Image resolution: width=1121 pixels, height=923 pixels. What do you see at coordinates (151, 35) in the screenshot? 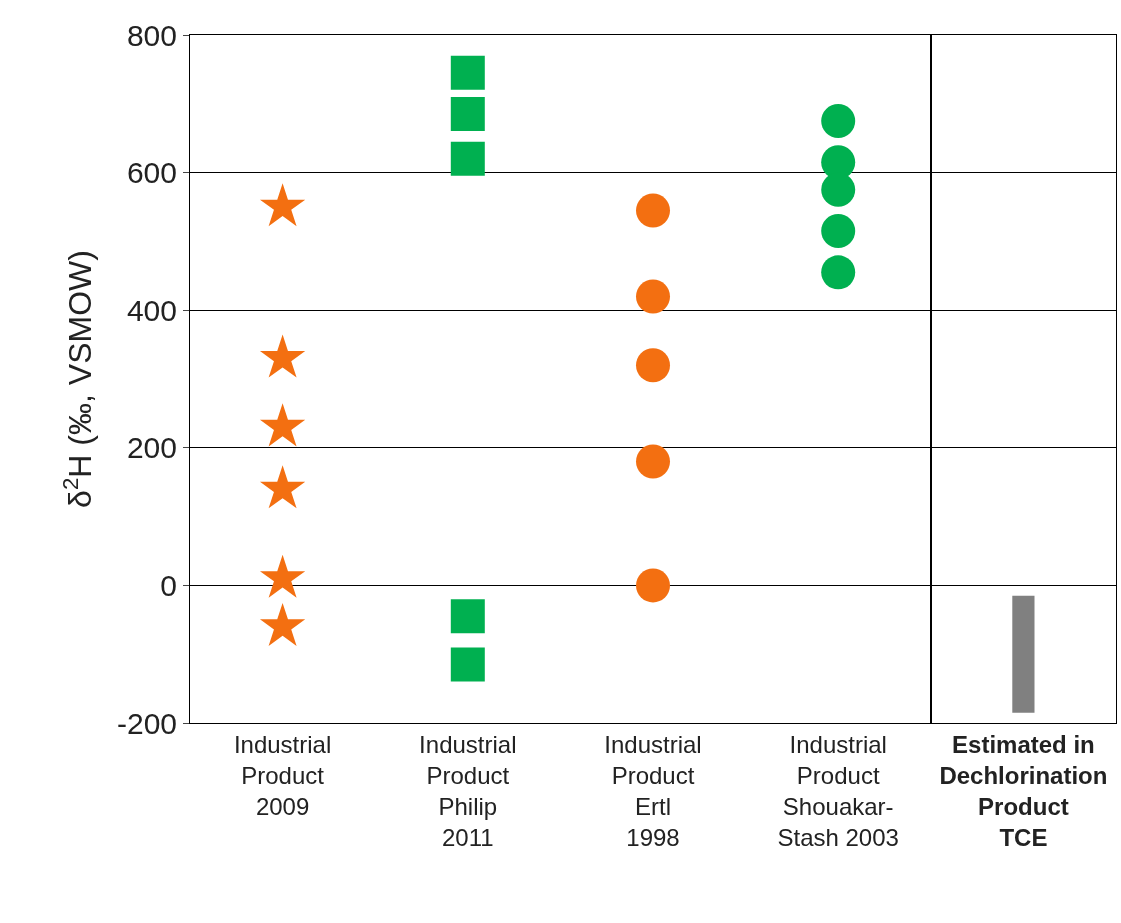
I see `y-tick-label: 800` at bounding box center [151, 35].